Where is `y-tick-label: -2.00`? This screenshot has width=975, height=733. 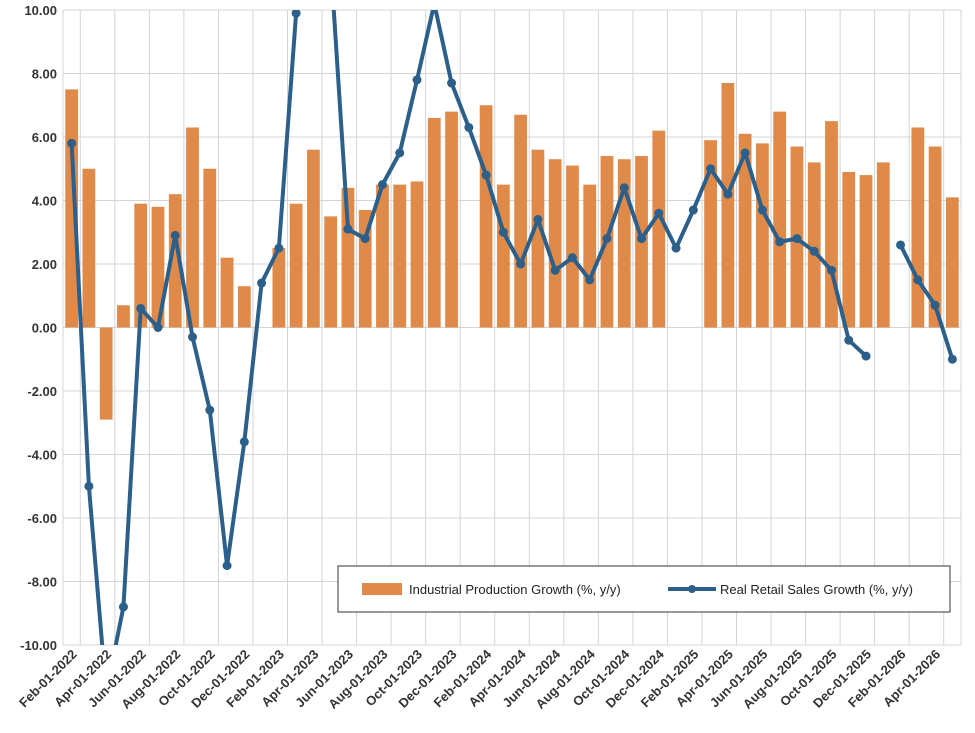 y-tick-label: -2.00 is located at coordinates (42, 391).